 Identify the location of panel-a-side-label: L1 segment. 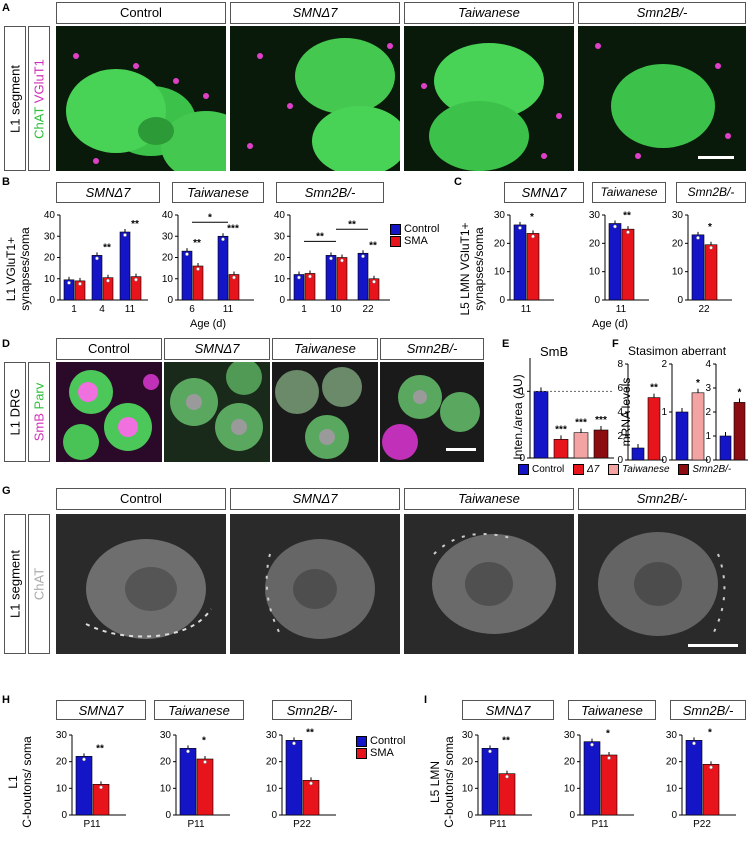
(15, 98).